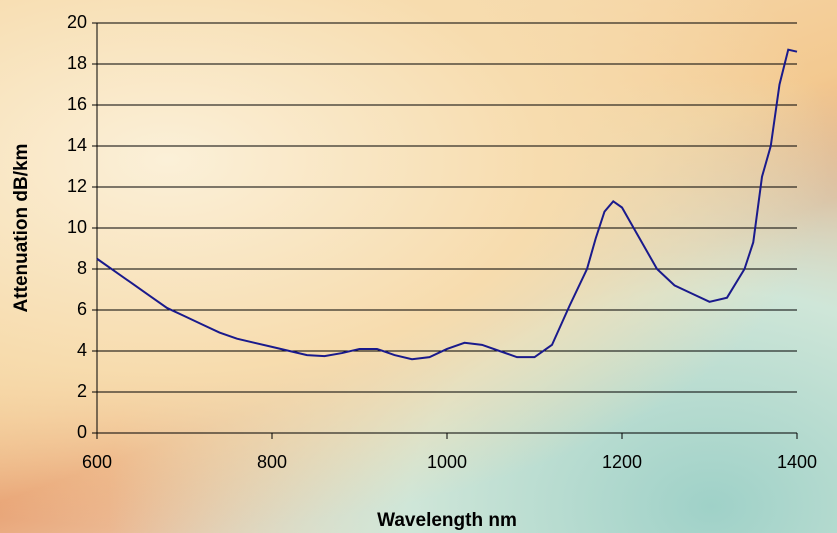  What do you see at coordinates (77, 145) in the screenshot?
I see `y-tick-label: 14` at bounding box center [77, 145].